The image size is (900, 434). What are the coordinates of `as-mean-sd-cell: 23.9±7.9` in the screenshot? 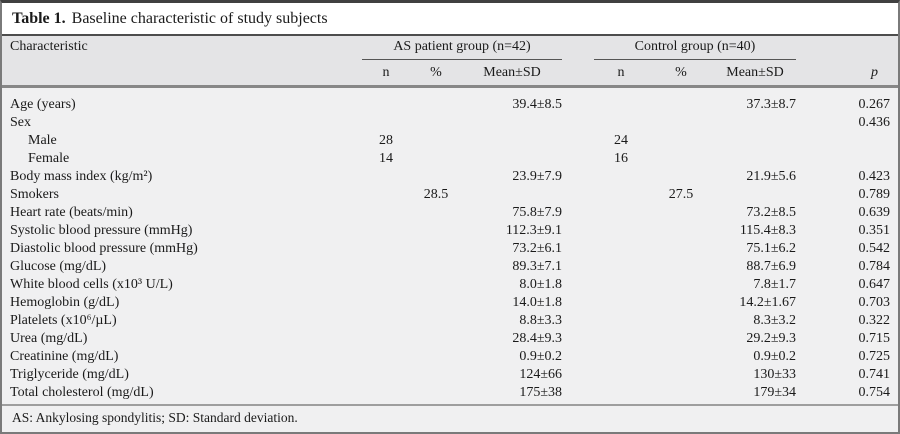 It's located at (537, 176).